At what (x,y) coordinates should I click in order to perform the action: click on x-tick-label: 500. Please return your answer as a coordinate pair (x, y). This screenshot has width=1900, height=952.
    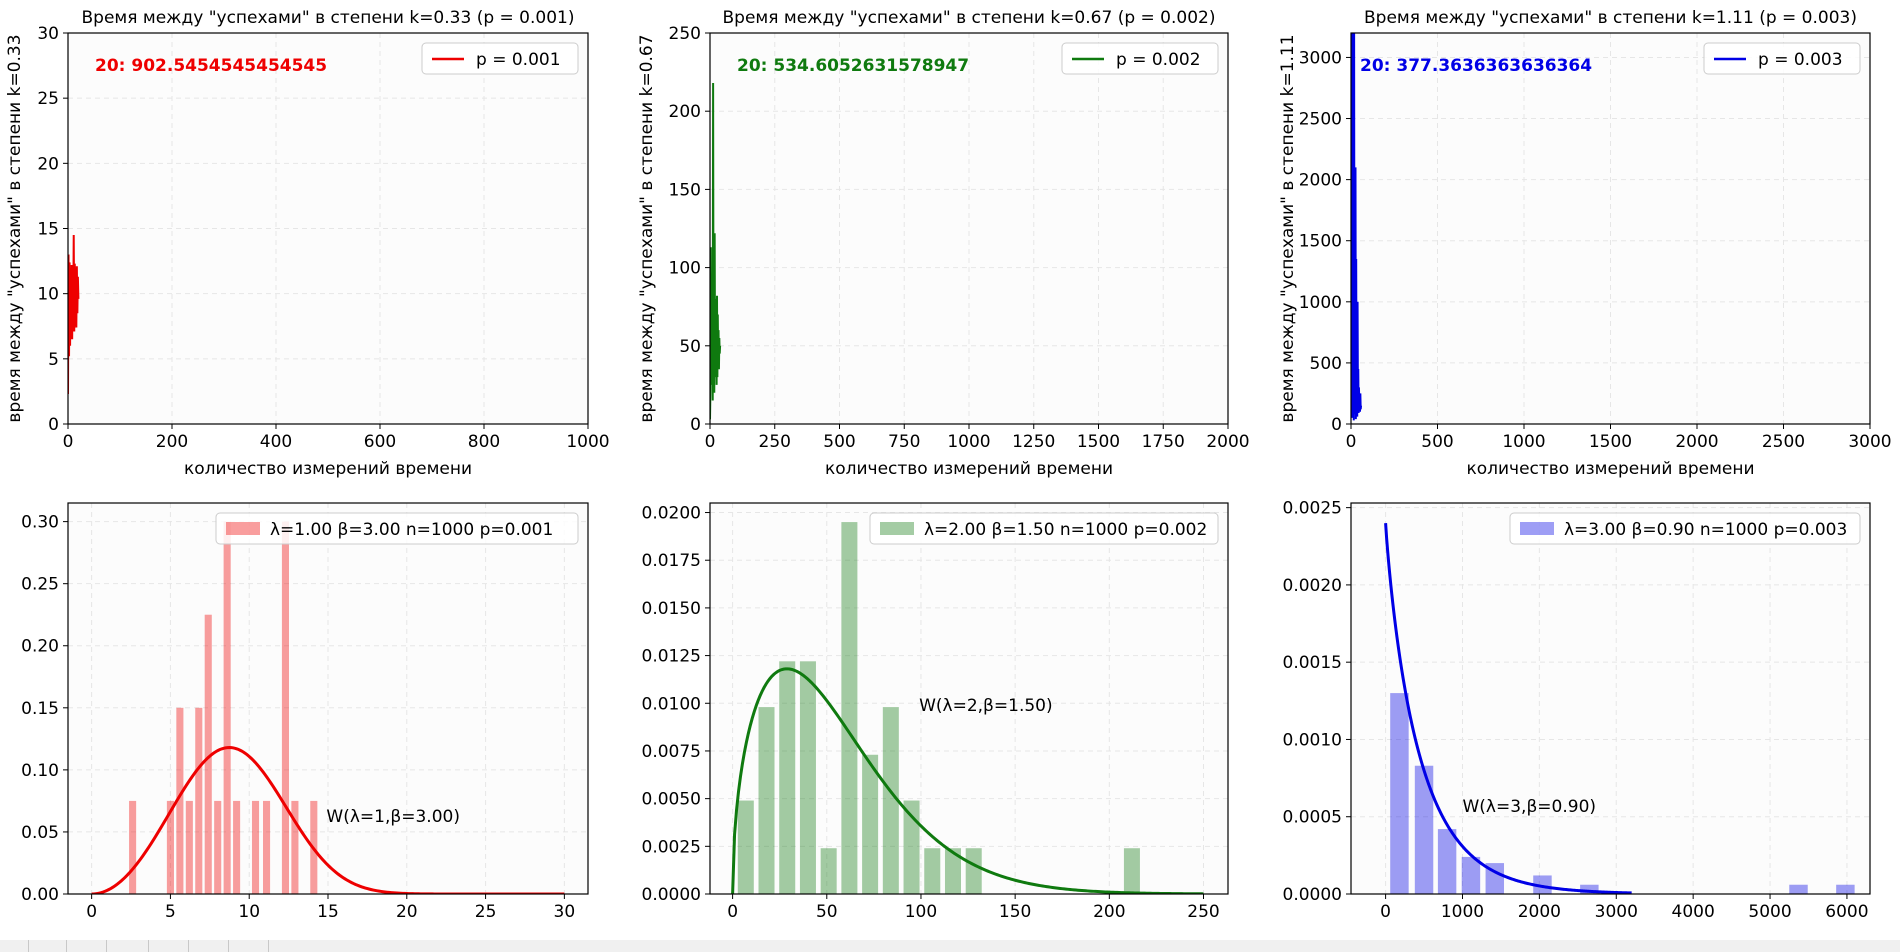
    Looking at the image, I should click on (839, 442).